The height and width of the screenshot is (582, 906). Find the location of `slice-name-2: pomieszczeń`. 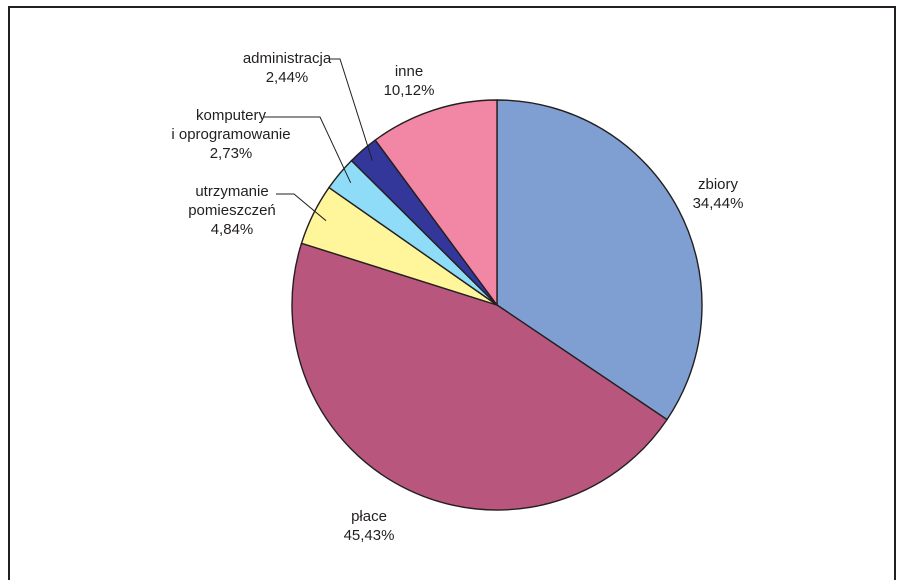

slice-name-2: pomieszczeń is located at coordinates (232, 210).